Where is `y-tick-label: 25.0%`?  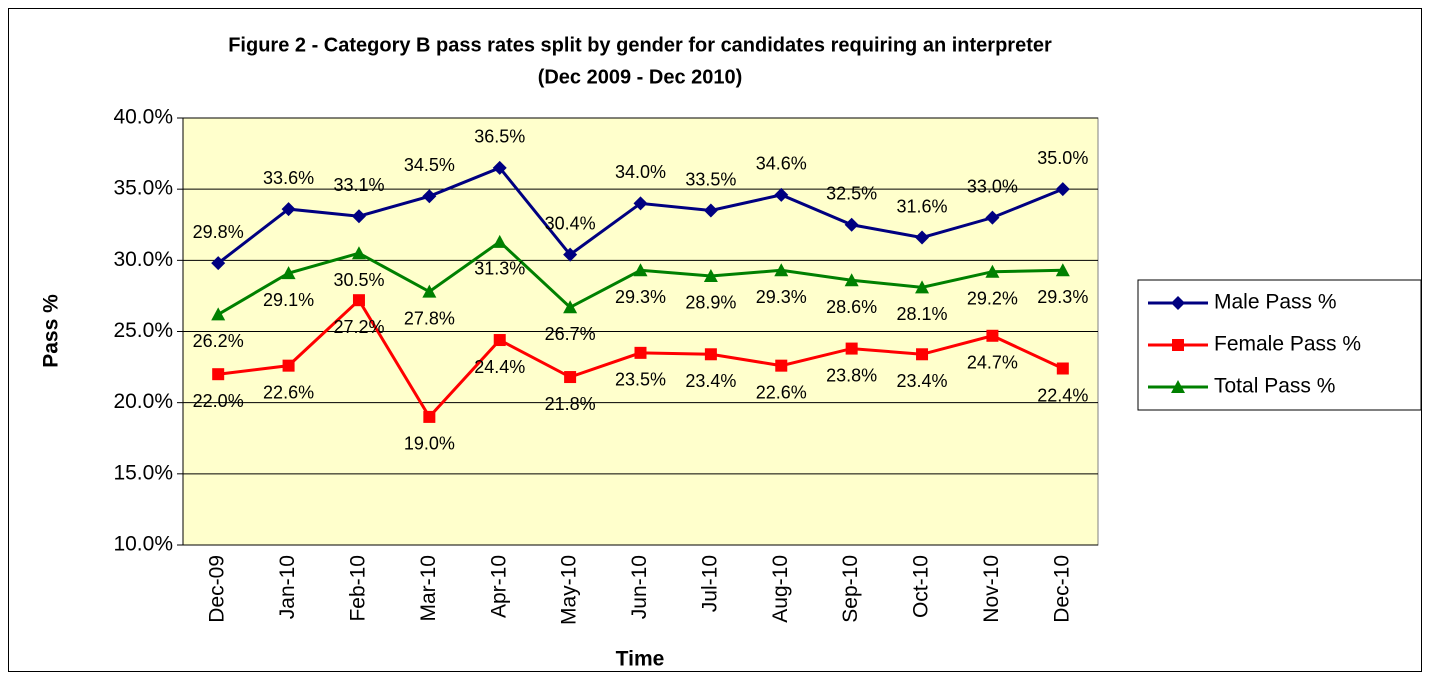
y-tick-label: 25.0% is located at coordinates (143, 330).